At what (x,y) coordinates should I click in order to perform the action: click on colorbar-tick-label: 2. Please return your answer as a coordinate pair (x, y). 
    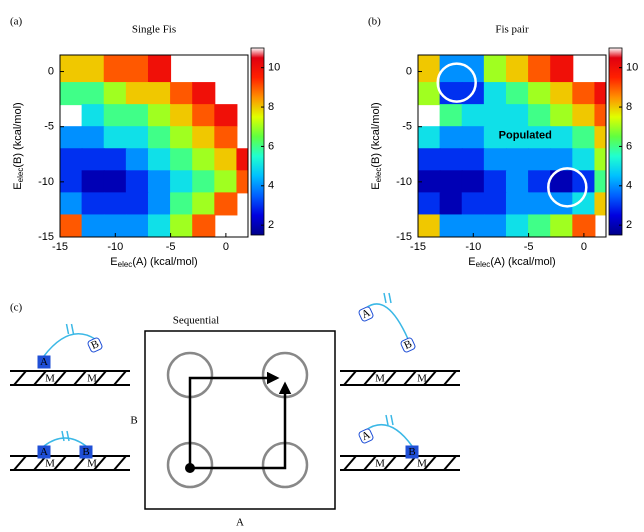
    Looking at the image, I should click on (629, 225).